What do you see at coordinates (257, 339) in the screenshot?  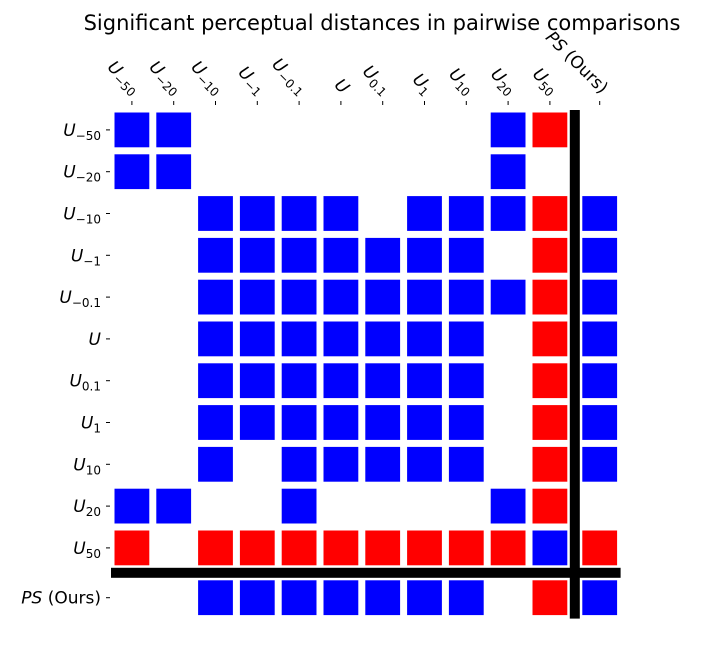 I see `cell-r5-c3` at bounding box center [257, 339].